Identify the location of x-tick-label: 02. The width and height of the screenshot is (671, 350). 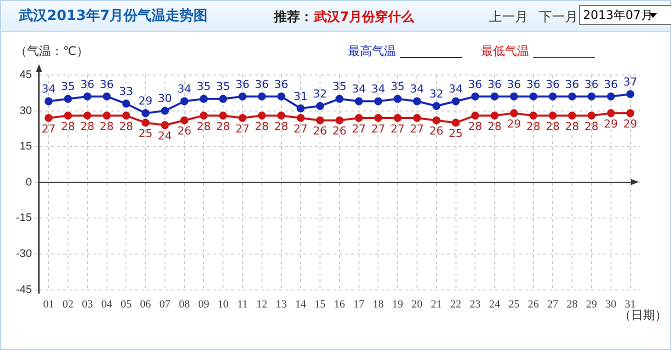
(68, 304).